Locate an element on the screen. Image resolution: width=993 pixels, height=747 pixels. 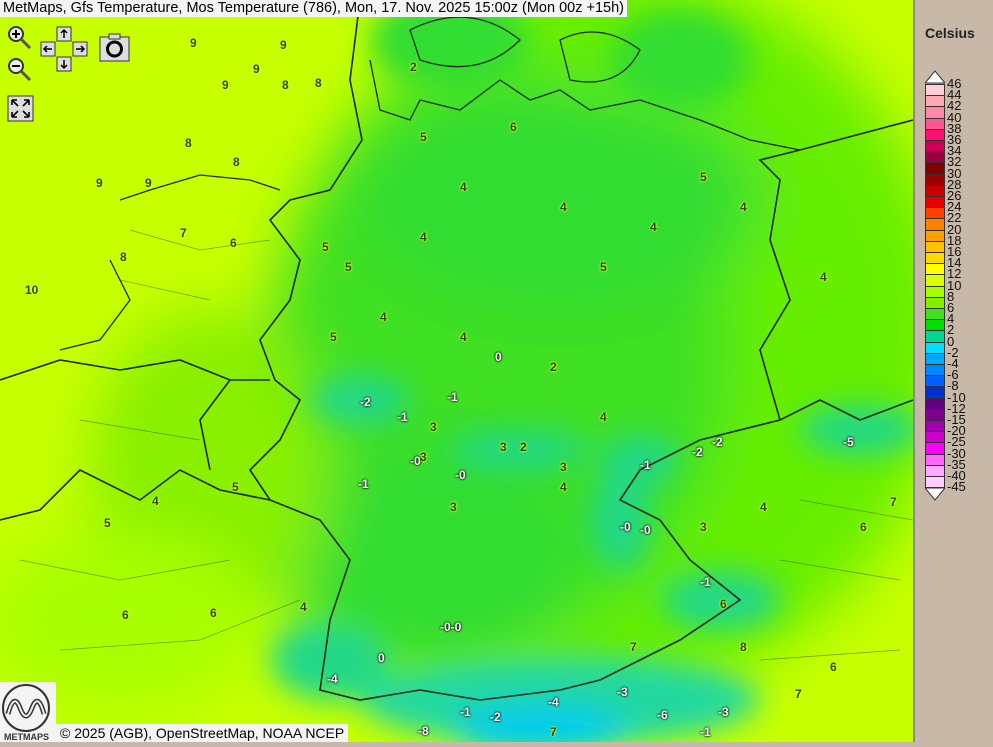
zoom-out-button is located at coordinates (19, 69).